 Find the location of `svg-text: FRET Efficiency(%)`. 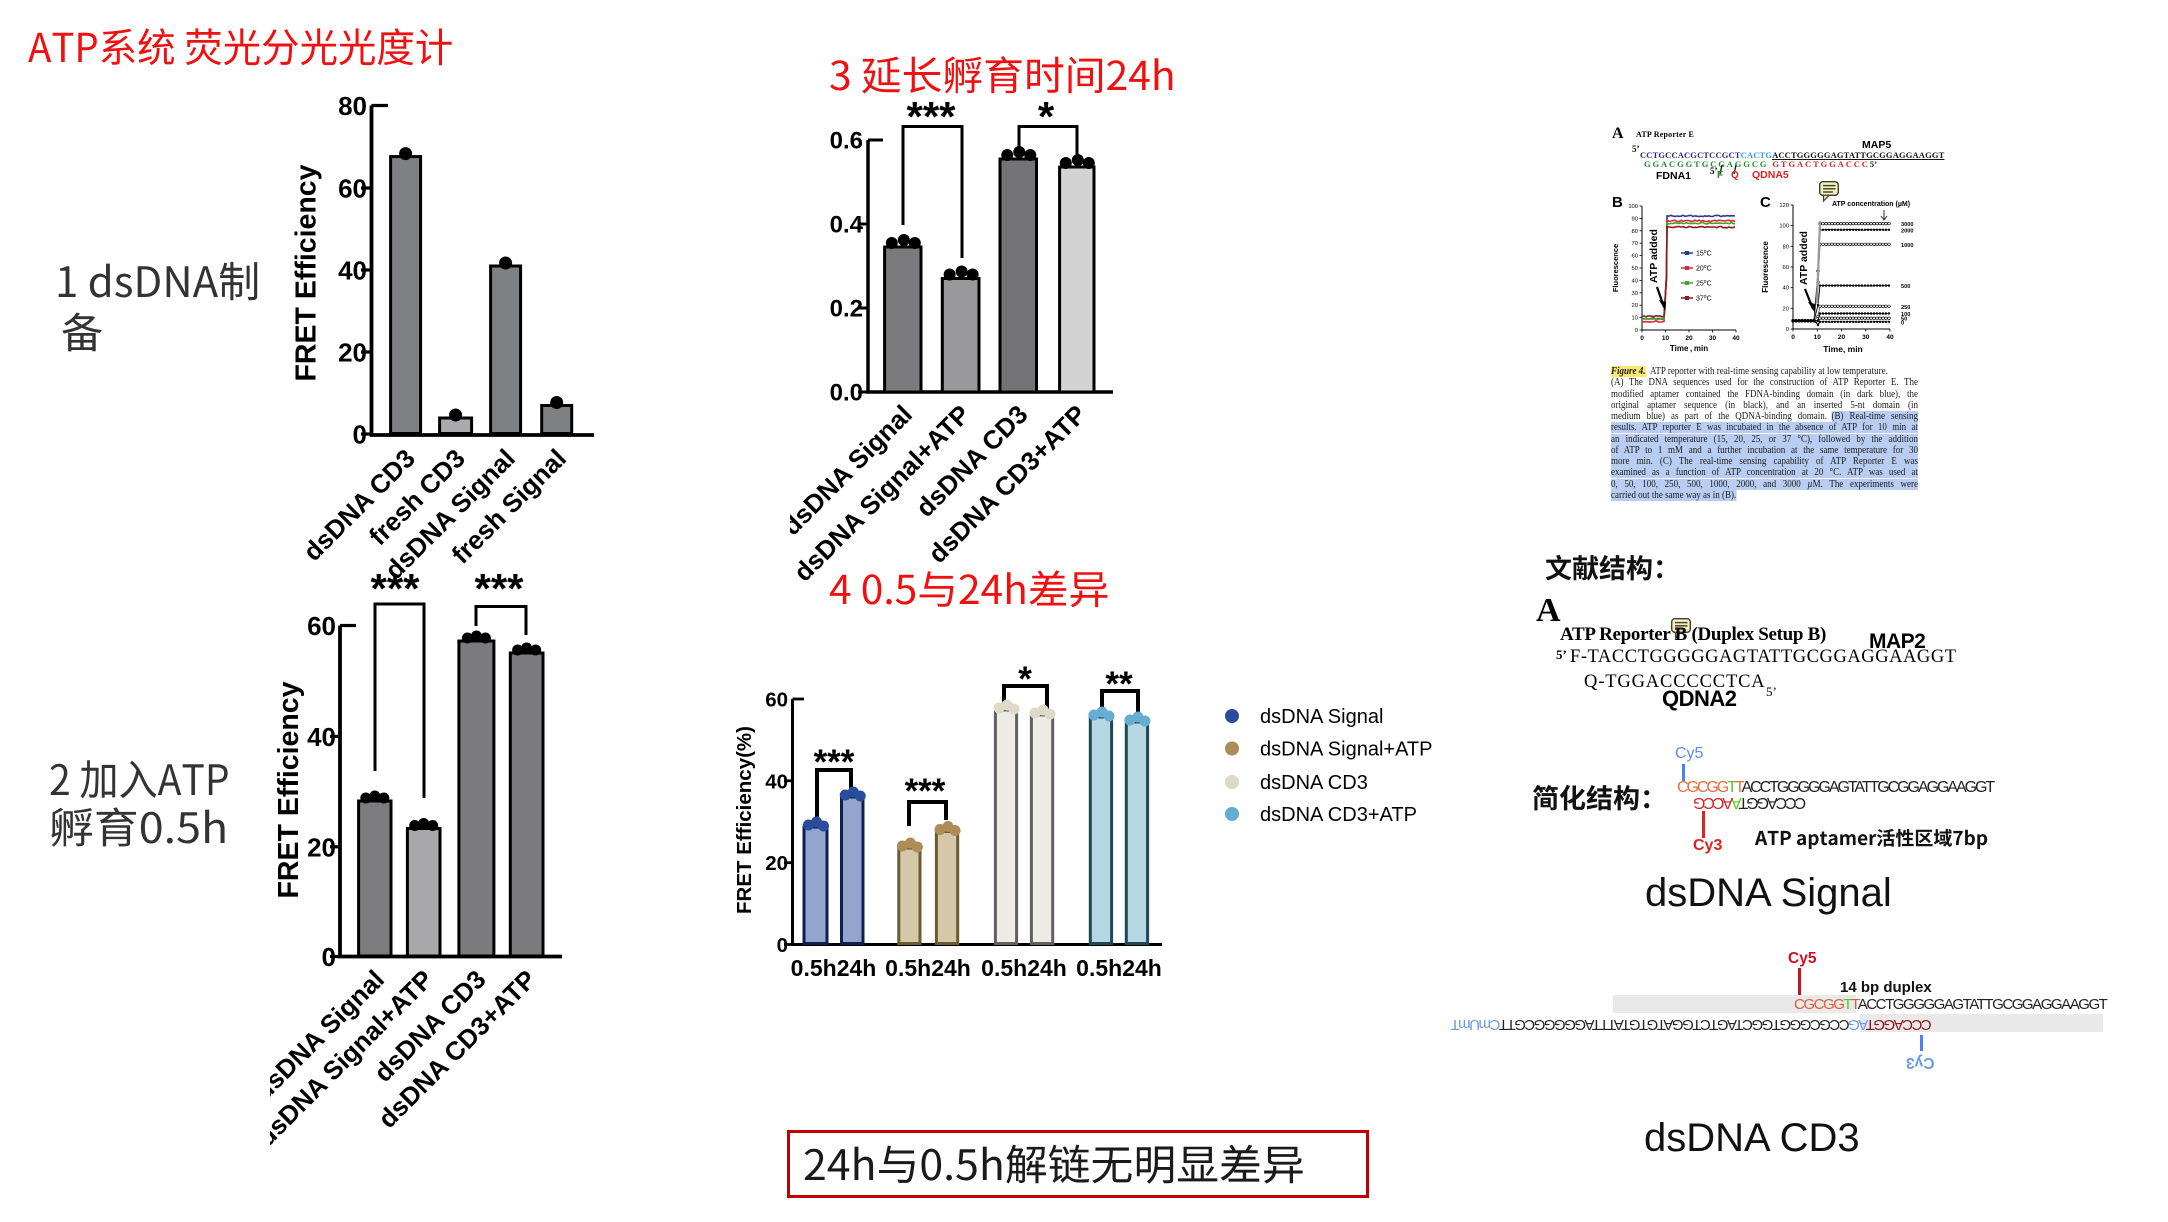

svg-text: FRET Efficiency(%) is located at coordinates (745, 820).